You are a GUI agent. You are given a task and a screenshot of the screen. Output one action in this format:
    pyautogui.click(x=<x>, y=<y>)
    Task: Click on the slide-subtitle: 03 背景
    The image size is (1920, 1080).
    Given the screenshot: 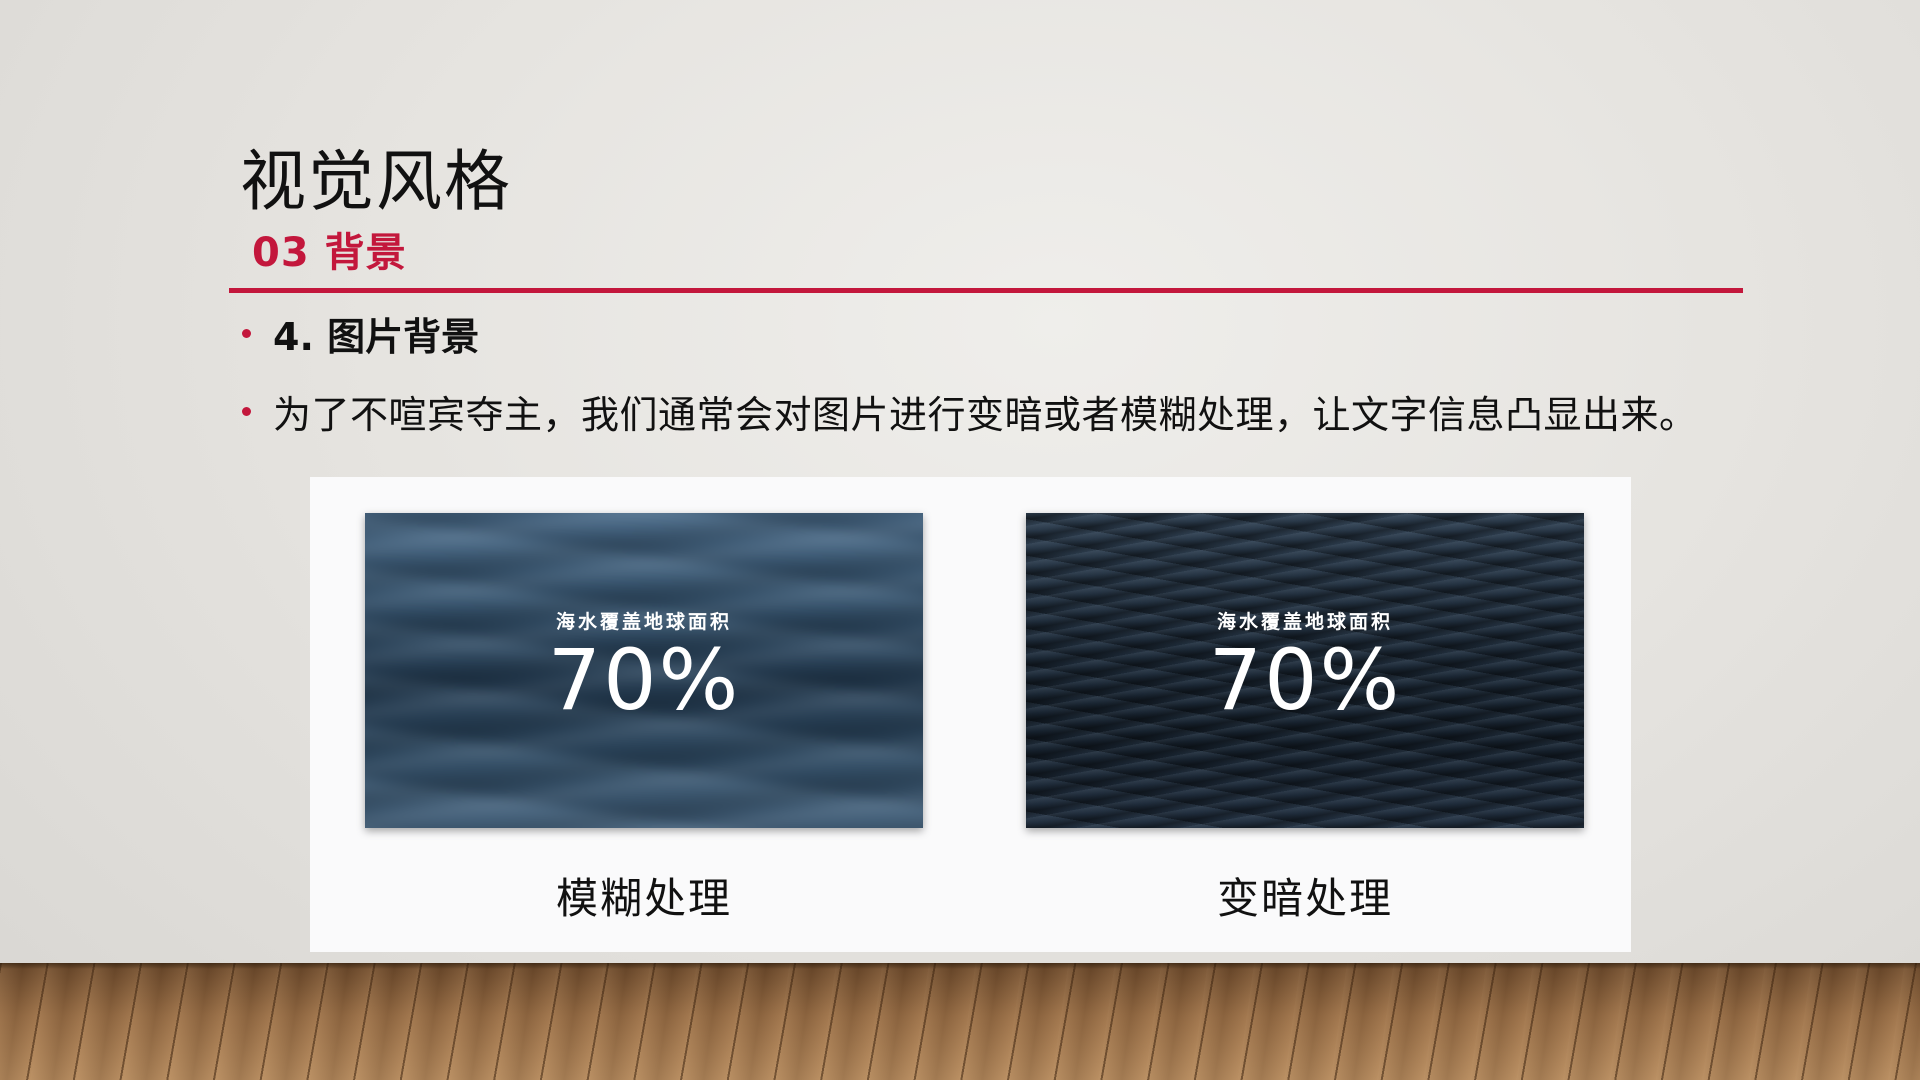 What is the action you would take?
    pyautogui.click(x=329, y=253)
    